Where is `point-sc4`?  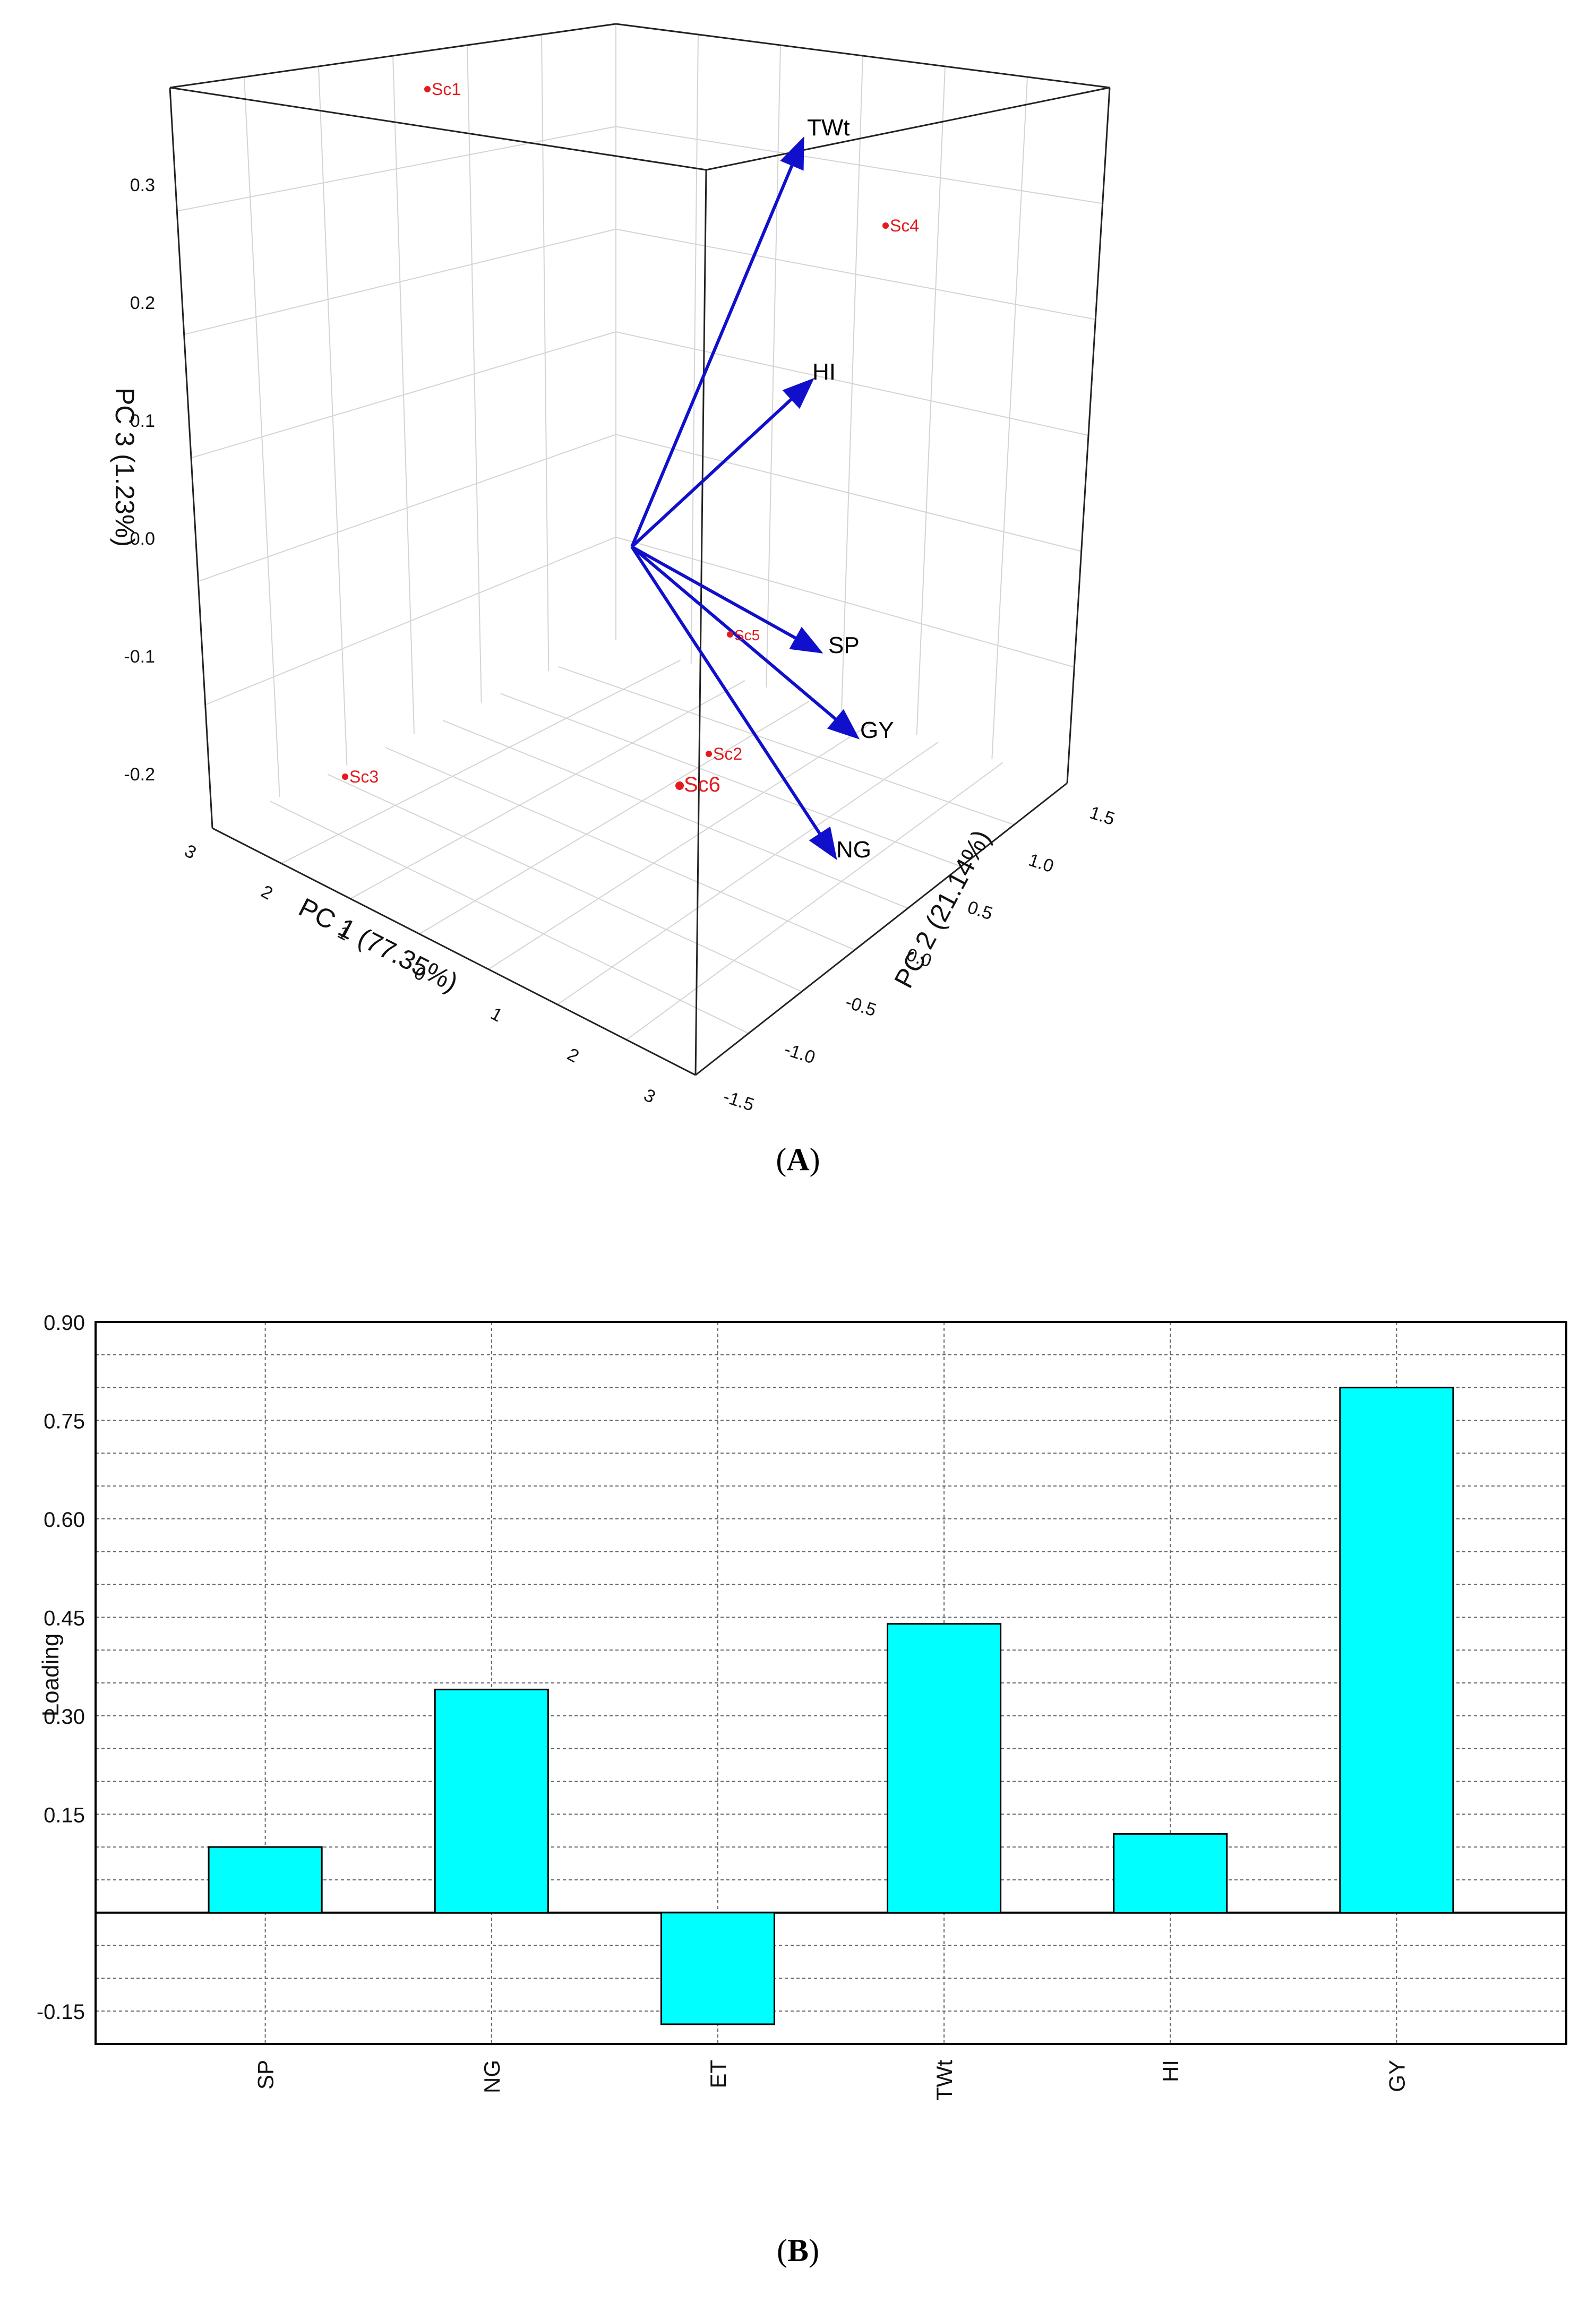
point-sc4 is located at coordinates (885, 225).